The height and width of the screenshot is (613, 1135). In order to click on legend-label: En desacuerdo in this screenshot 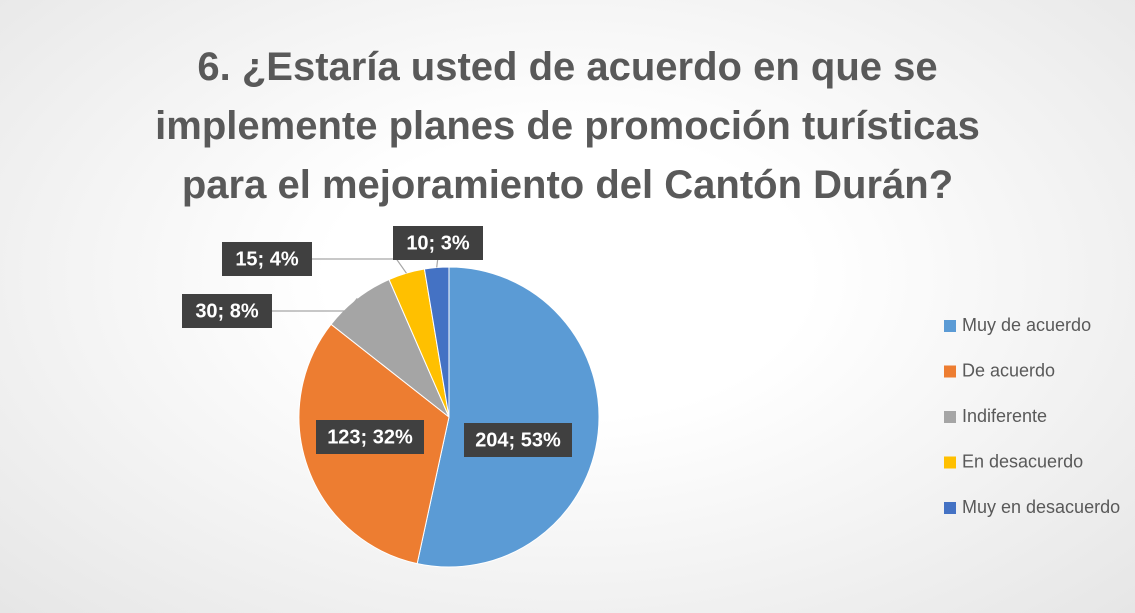, I will do `click(1022, 461)`.